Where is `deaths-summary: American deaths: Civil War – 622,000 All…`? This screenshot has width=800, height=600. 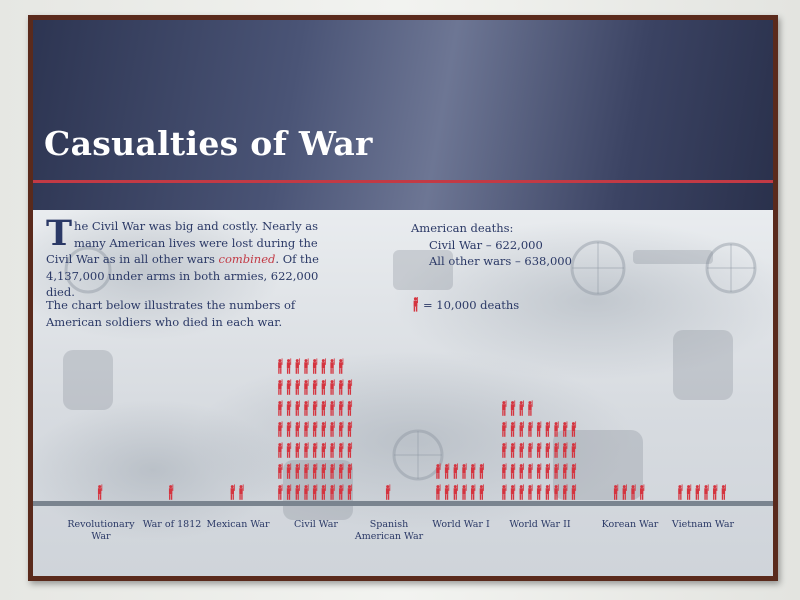
deaths-summary: American deaths: Civil War – 622,000 All… is located at coordinates (491, 245).